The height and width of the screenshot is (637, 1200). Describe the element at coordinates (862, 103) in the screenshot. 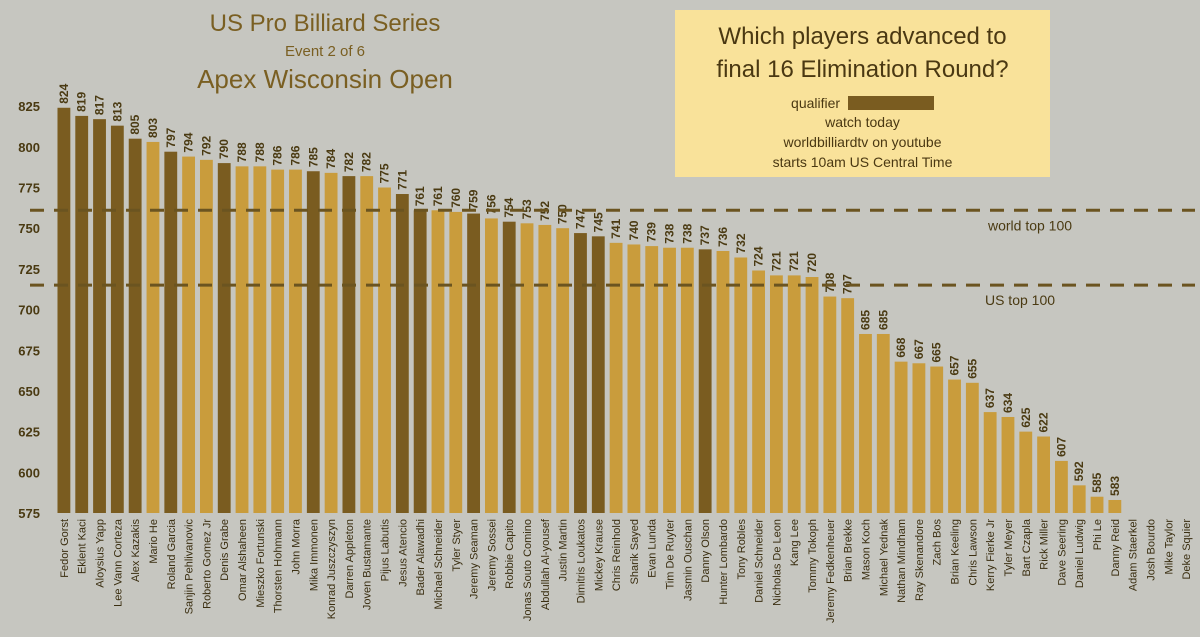

I see `legend: qualifier` at that location.